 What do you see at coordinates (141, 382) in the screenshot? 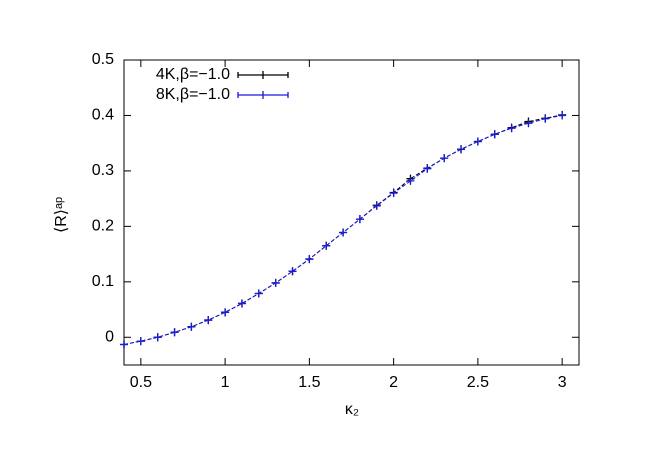
I see `x-tick-label: 0.5` at bounding box center [141, 382].